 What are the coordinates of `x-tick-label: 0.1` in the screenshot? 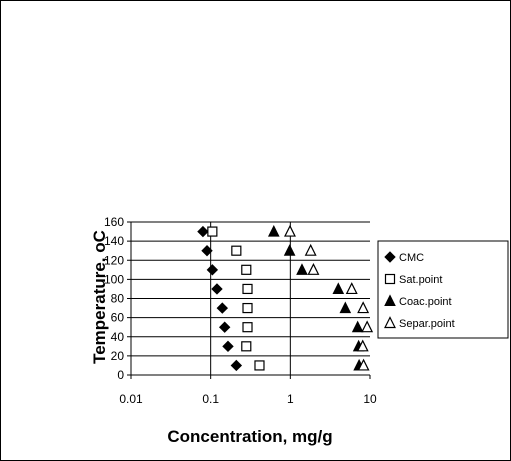 It's located at (210, 399).